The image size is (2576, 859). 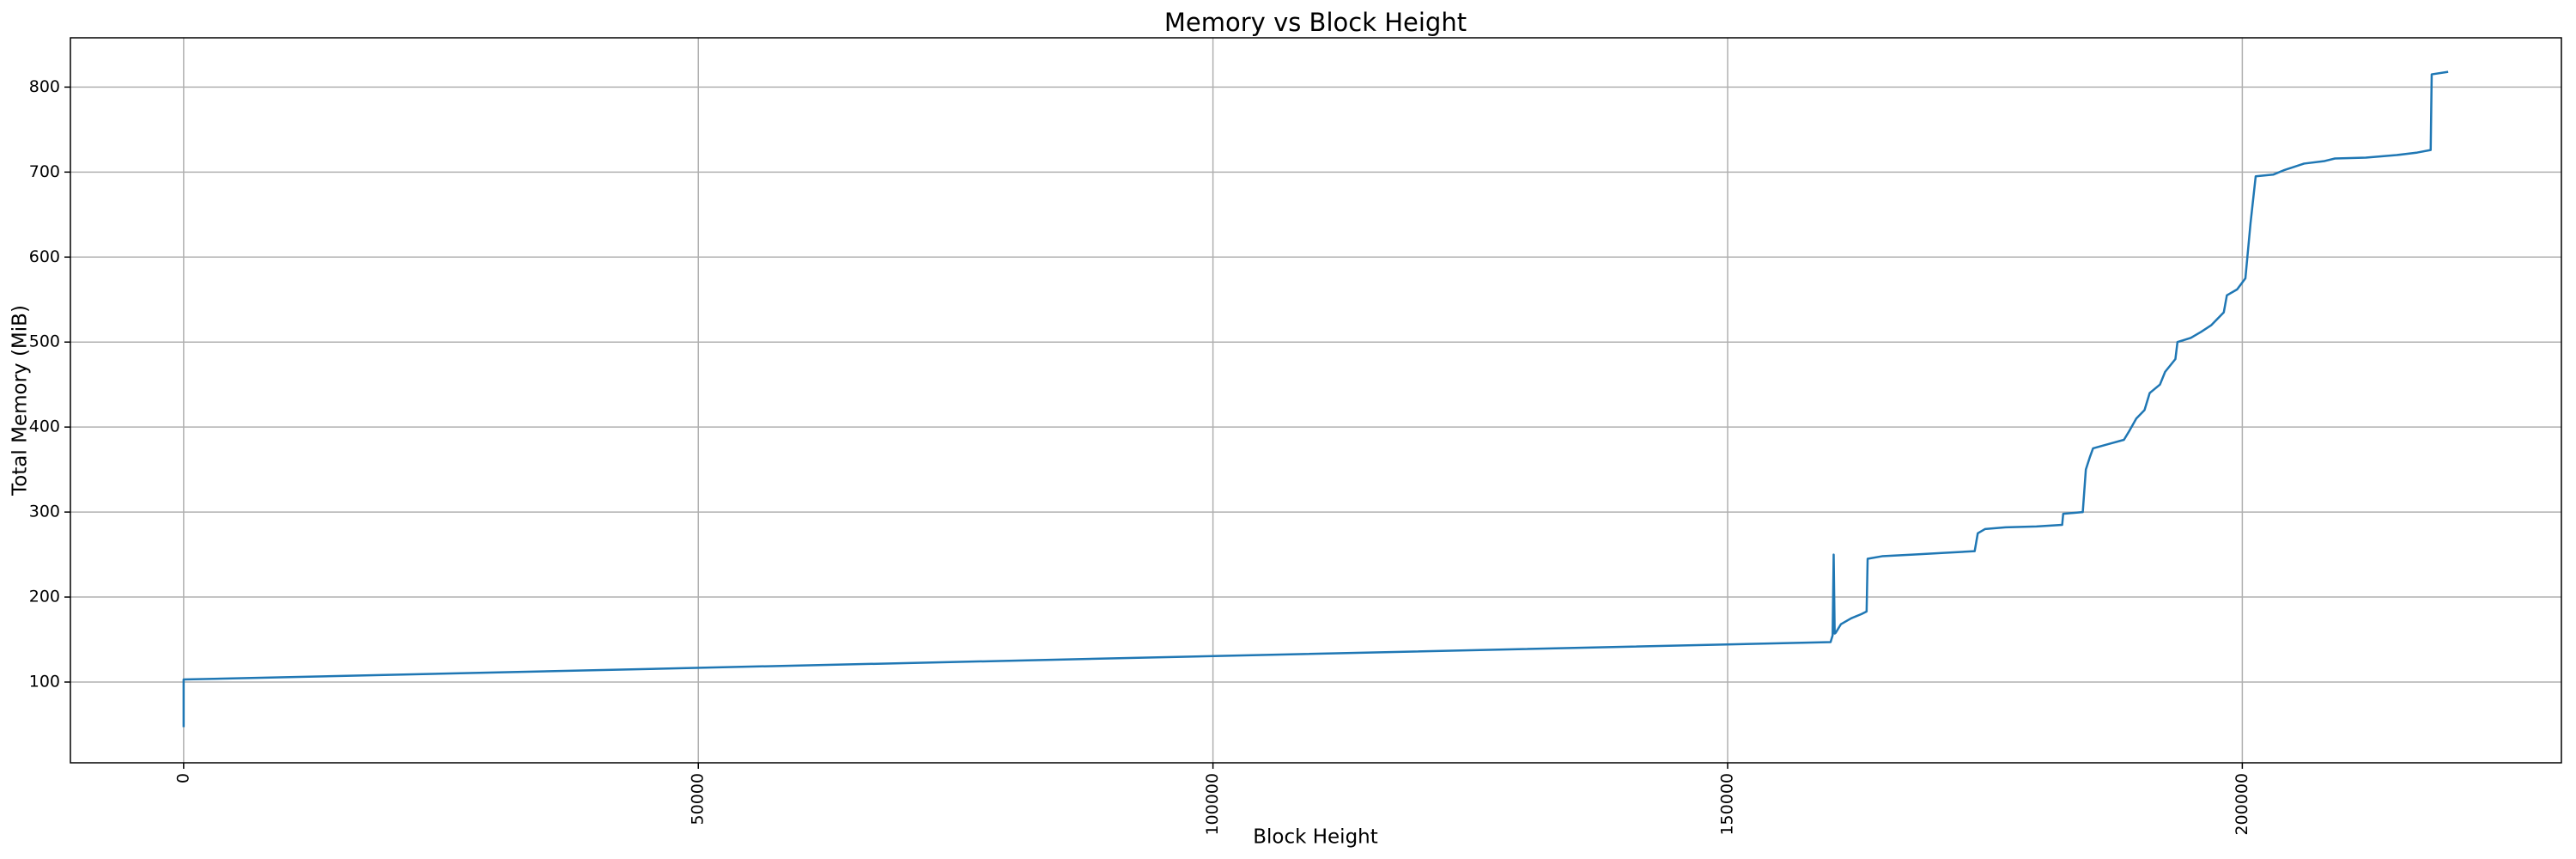 I want to click on x-tick-label: 200000, so click(x=2242, y=804).